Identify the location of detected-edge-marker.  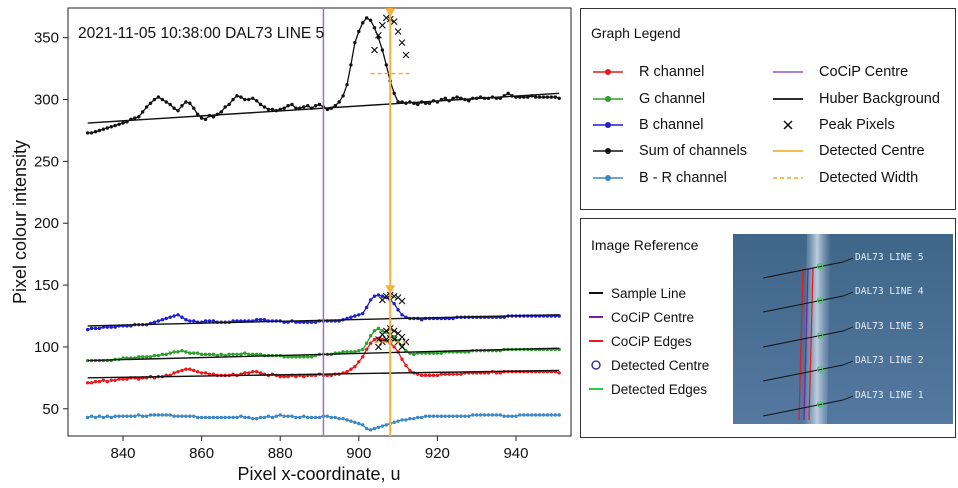
(820, 300).